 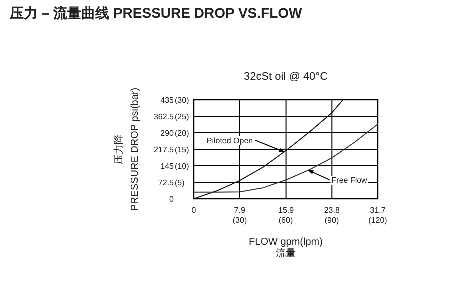 I want to click on x2-tick-label: (120), so click(x=378, y=220).